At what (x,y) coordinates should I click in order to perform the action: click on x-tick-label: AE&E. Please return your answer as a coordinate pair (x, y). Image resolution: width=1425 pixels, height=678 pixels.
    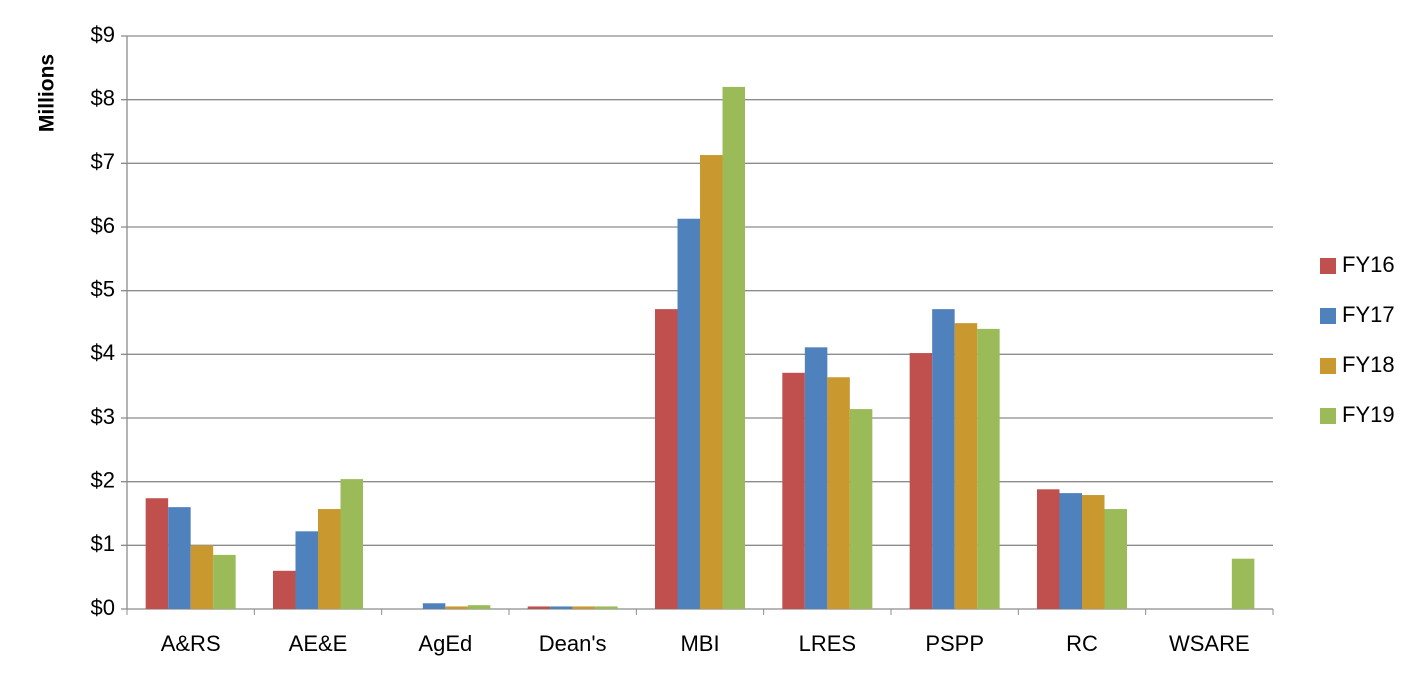
    Looking at the image, I should click on (318, 643).